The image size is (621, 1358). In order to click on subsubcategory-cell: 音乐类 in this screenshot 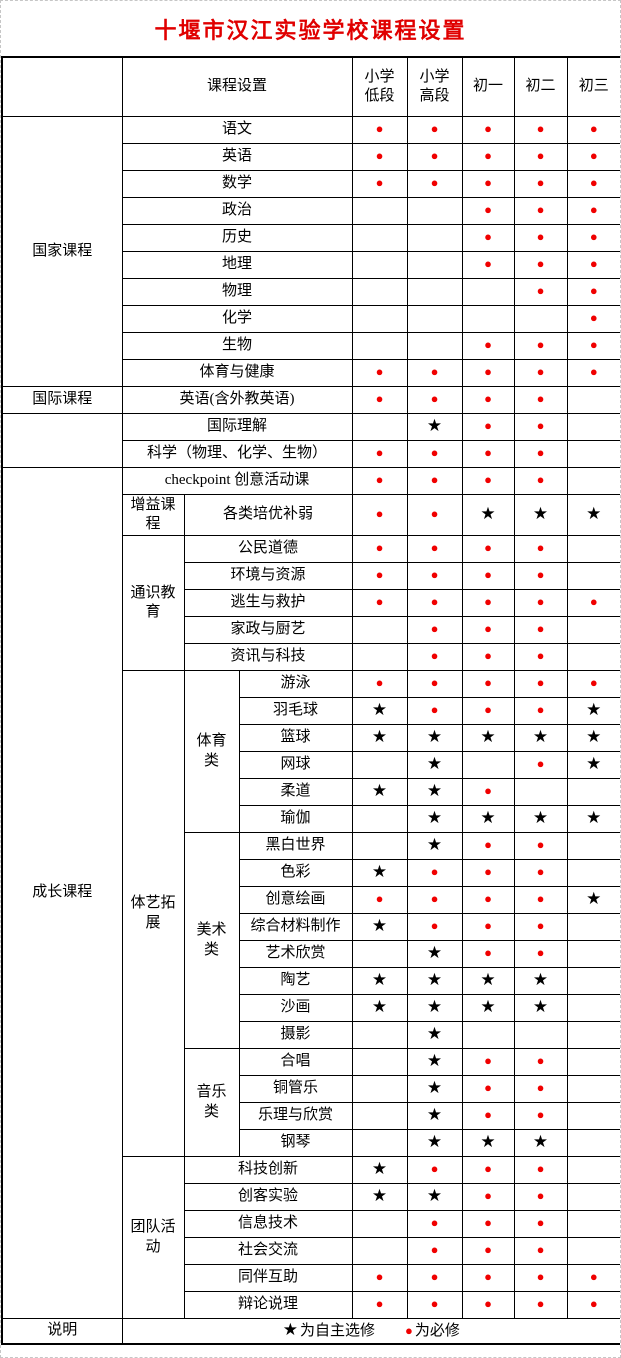, I will do `click(211, 1102)`.